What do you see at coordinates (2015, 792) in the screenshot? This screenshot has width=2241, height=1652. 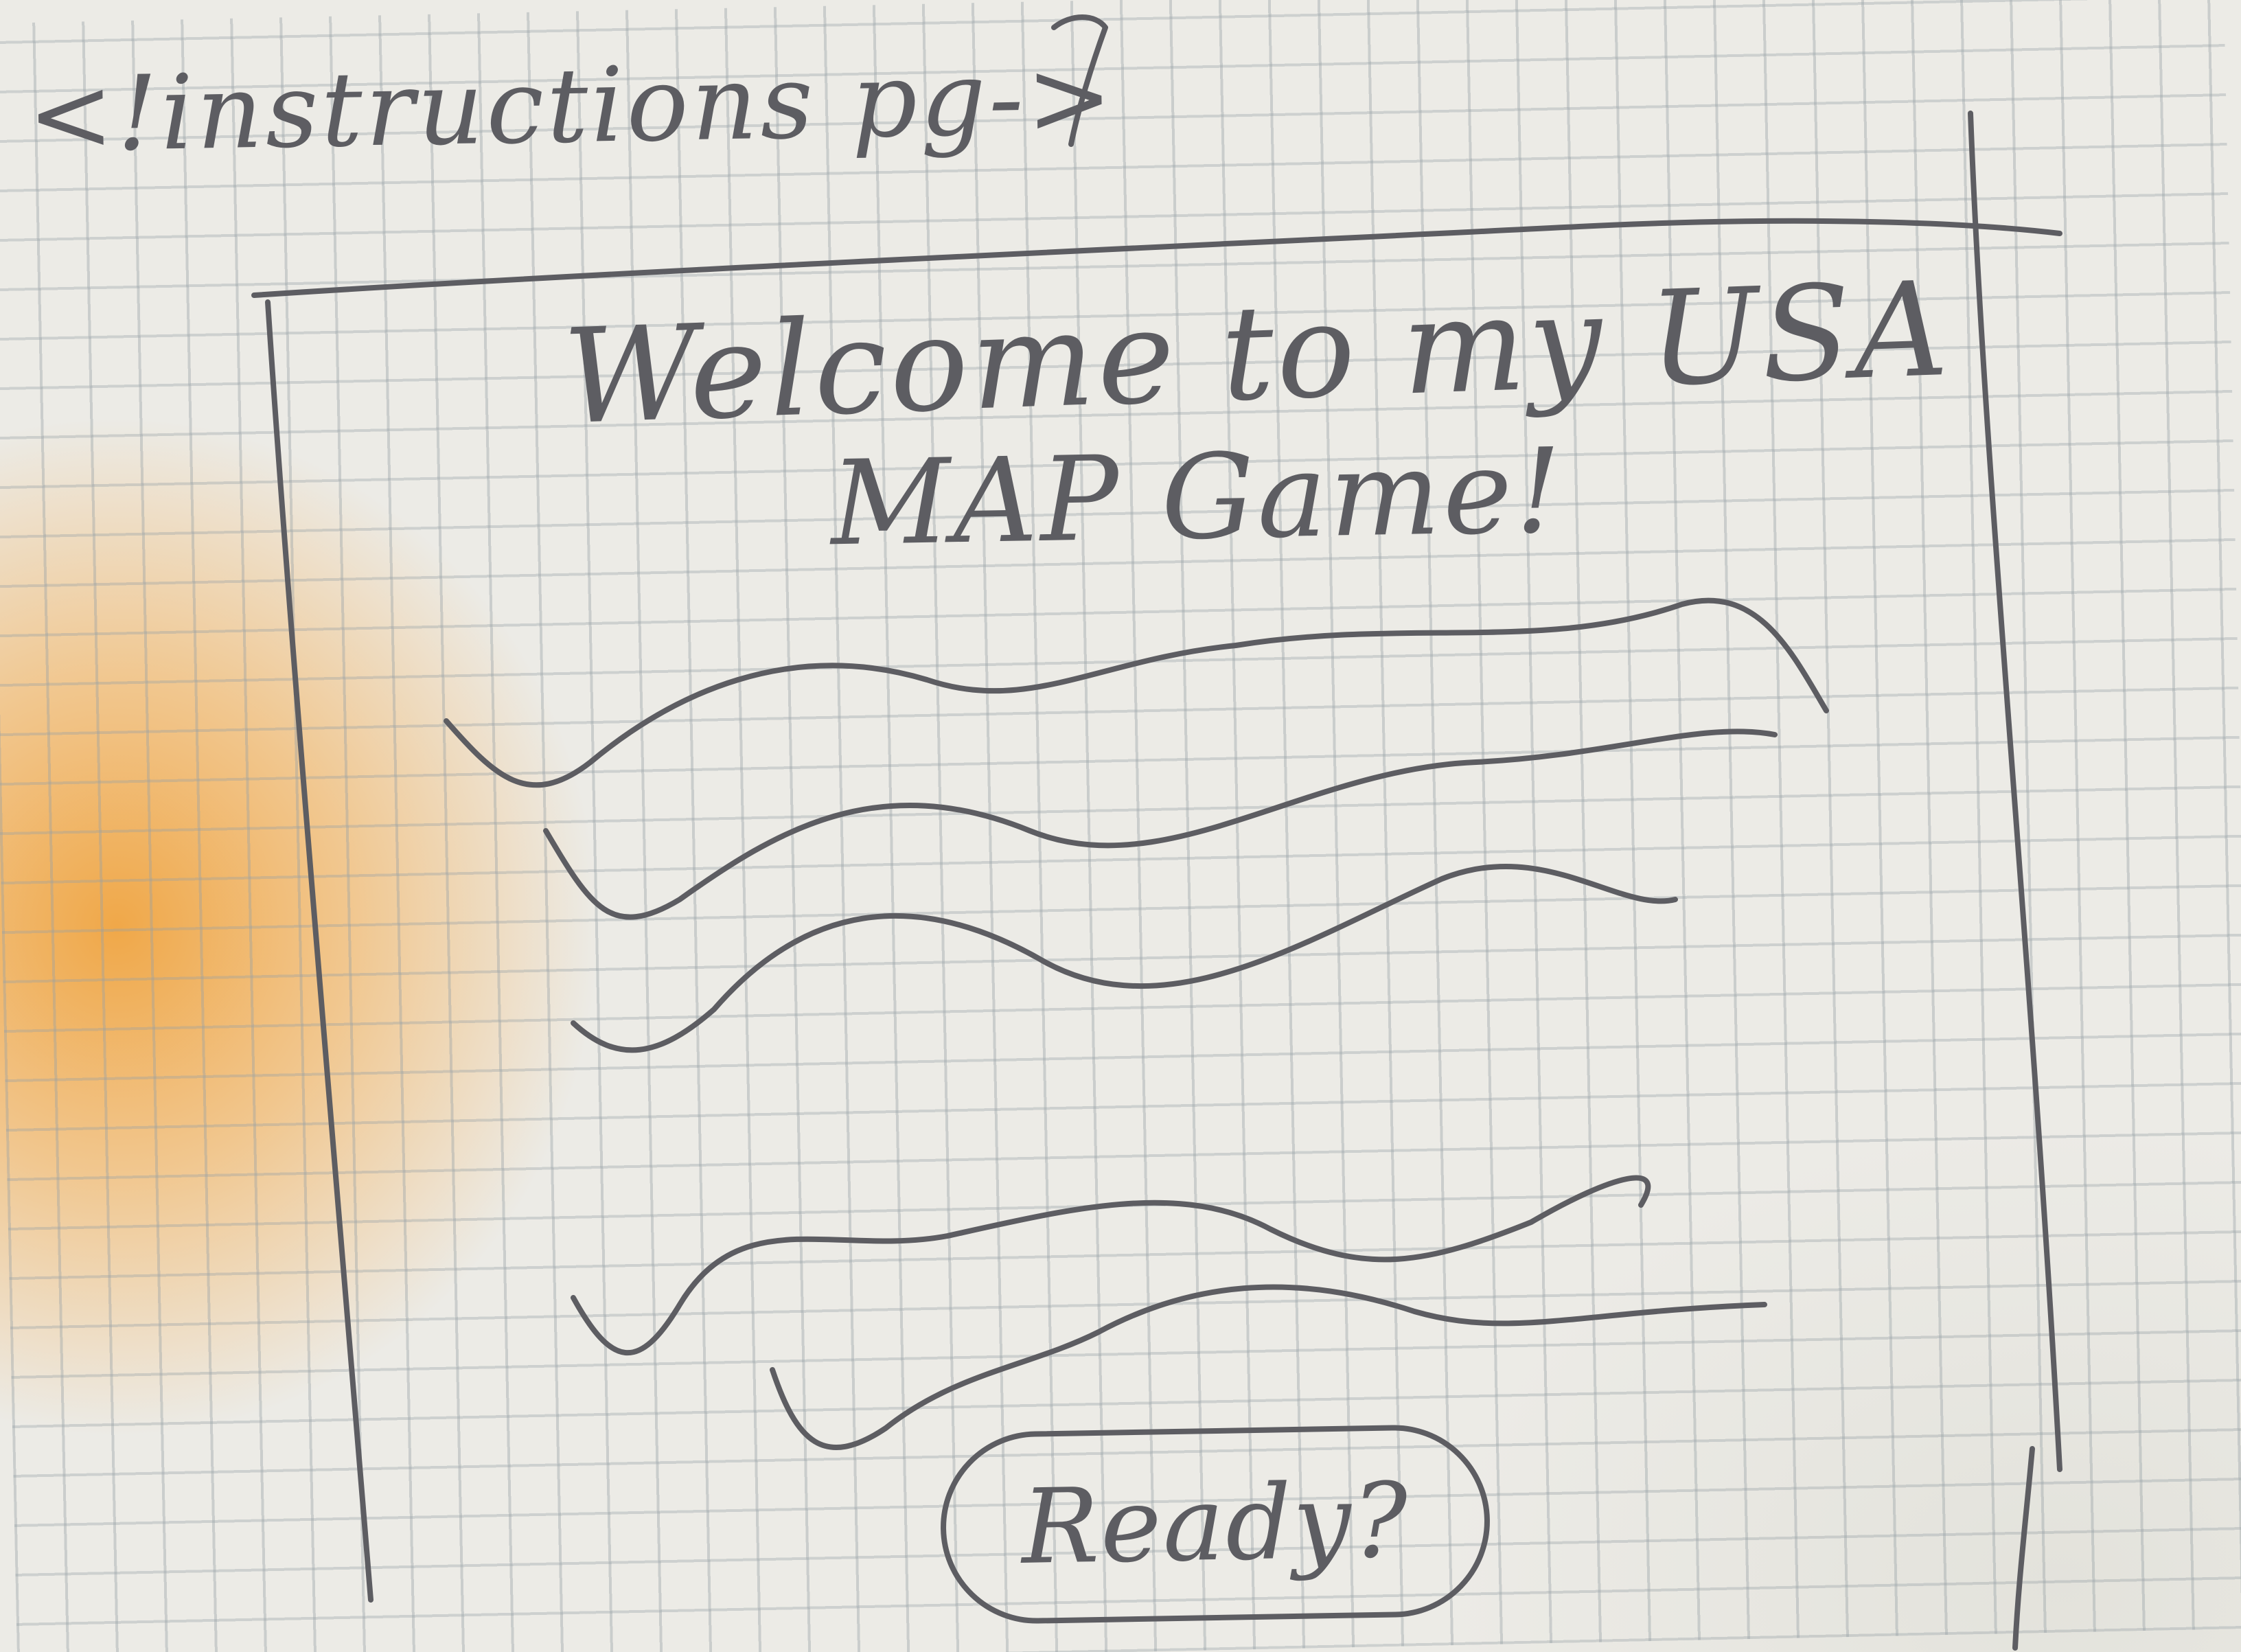 I see `frame-right-border` at bounding box center [2015, 792].